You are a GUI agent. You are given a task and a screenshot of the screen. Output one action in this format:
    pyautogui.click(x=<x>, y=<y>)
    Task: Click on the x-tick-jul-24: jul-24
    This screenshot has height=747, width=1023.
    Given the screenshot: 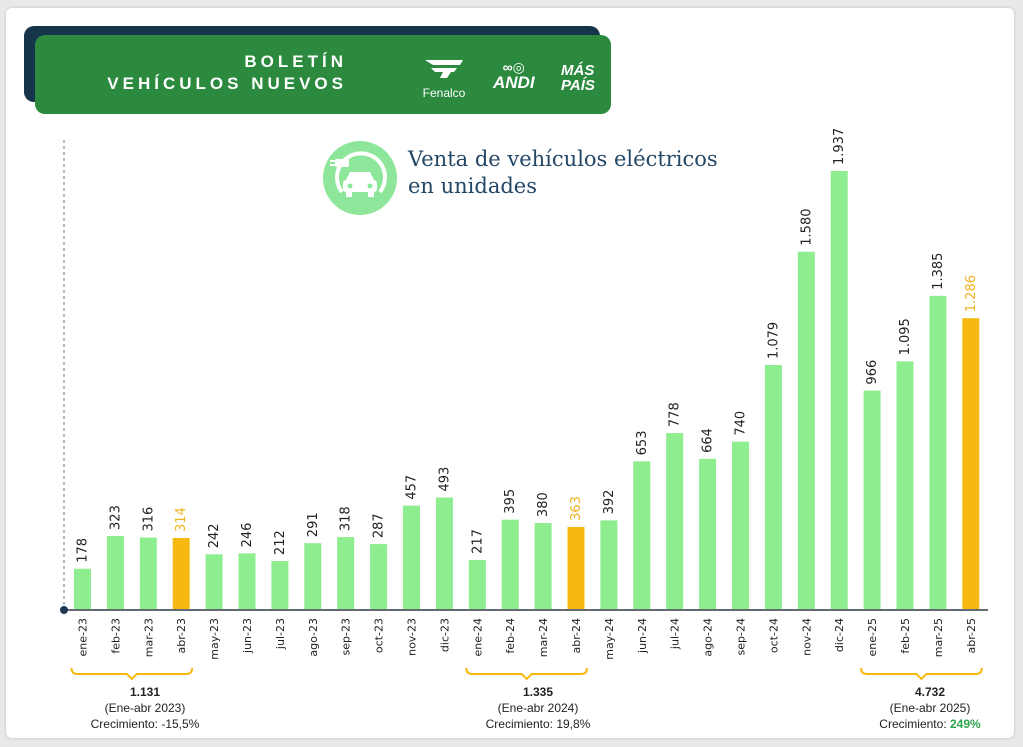 What is the action you would take?
    pyautogui.click(x=675, y=634)
    